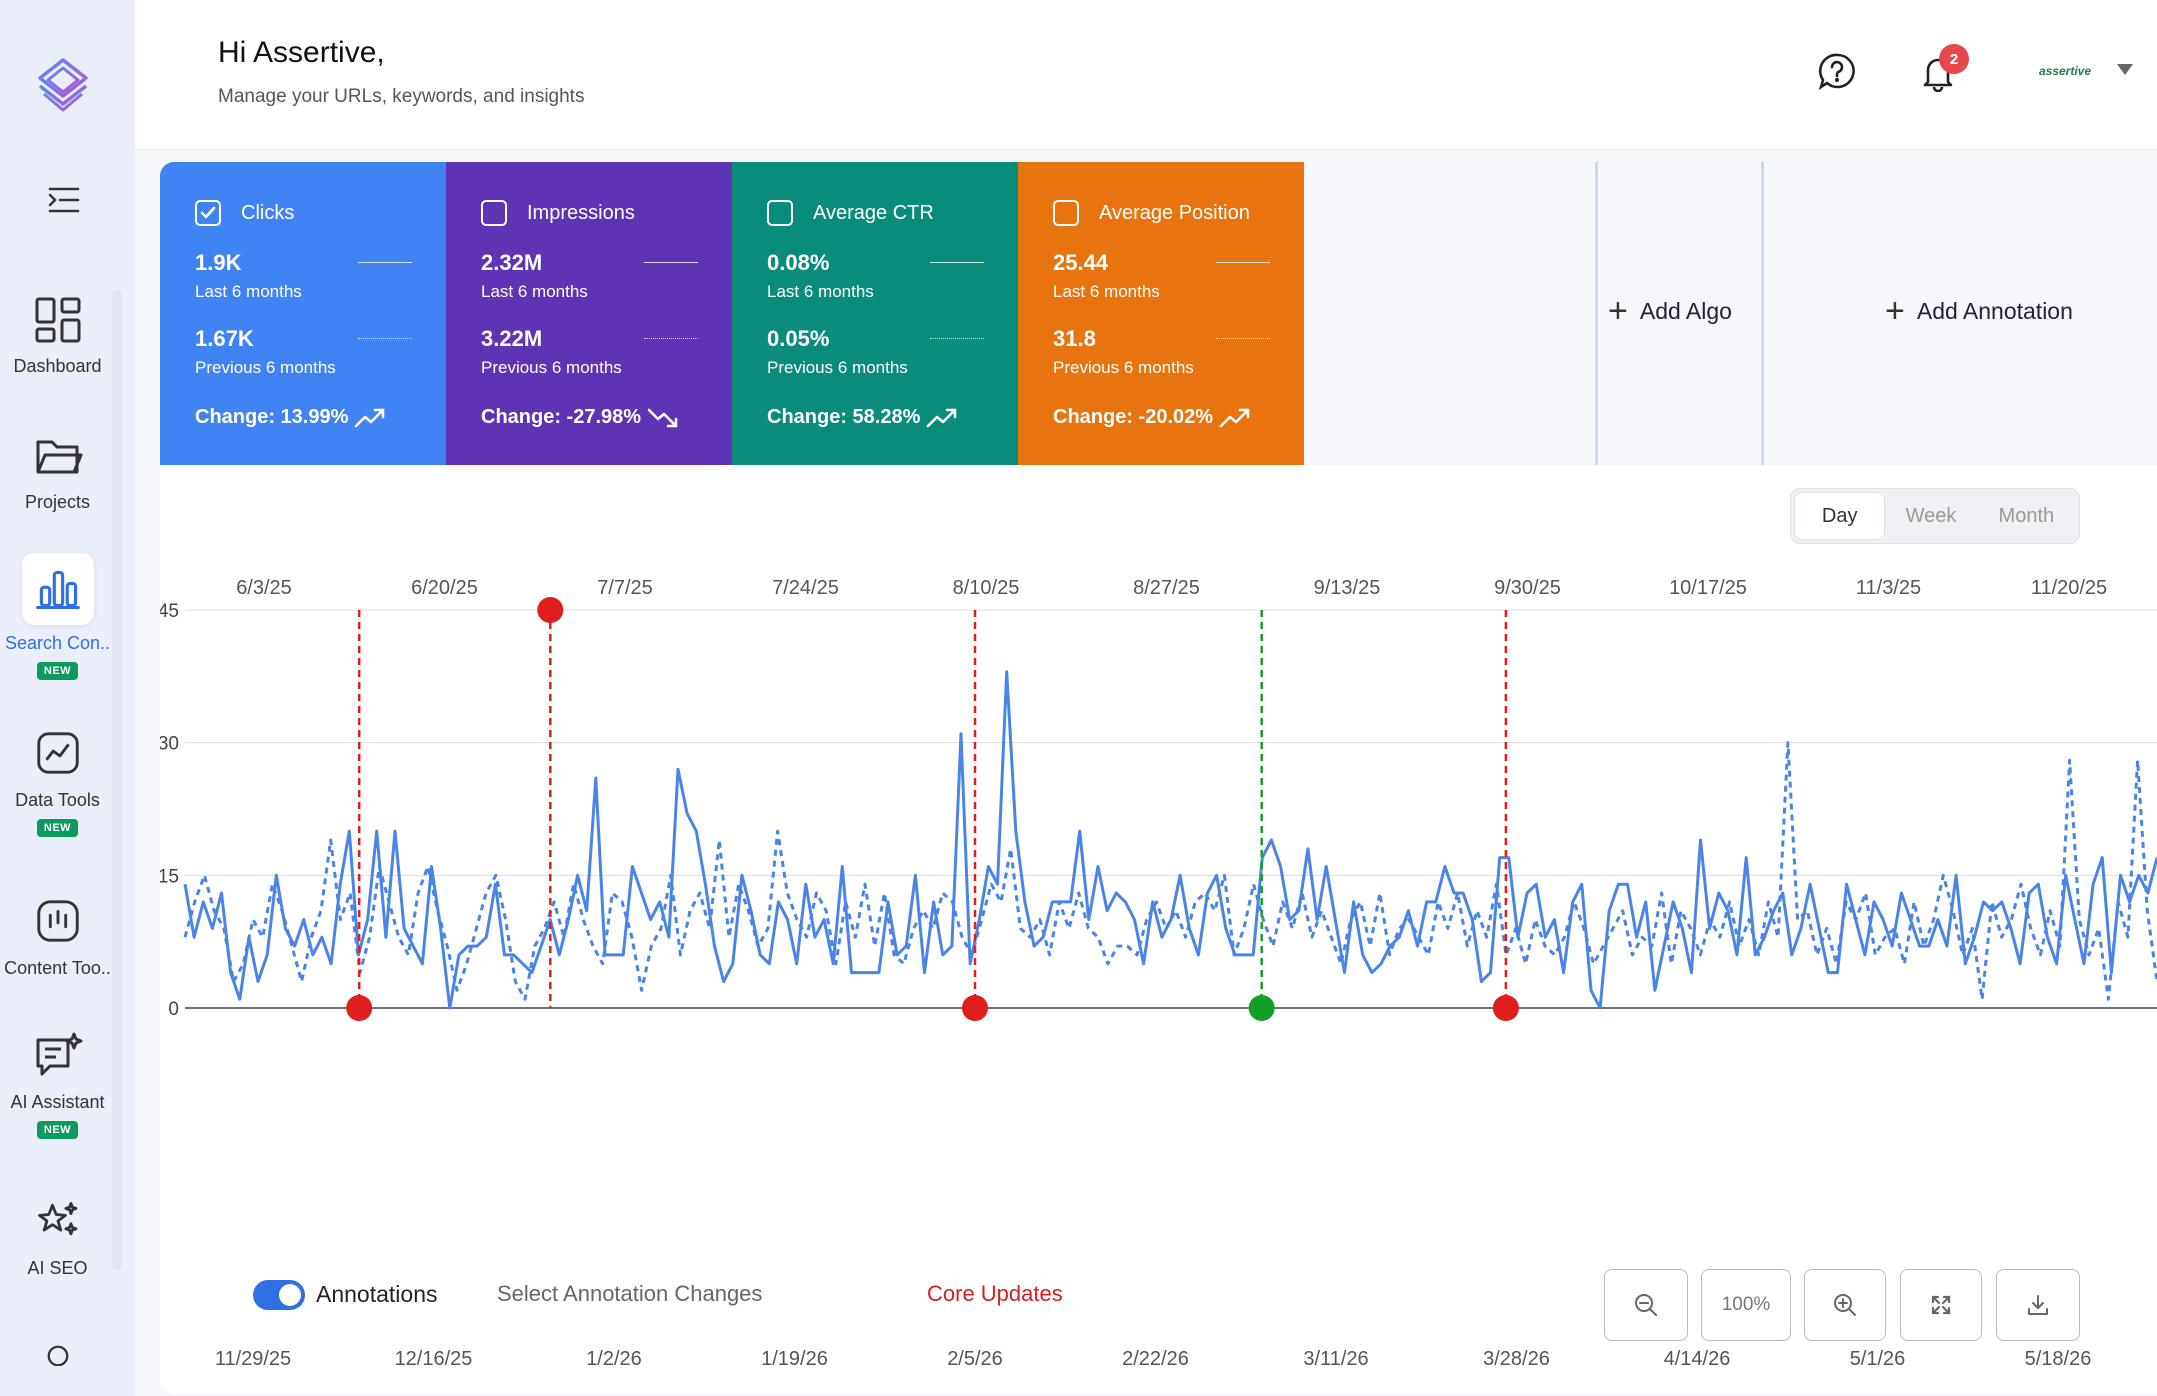 This screenshot has height=1396, width=2157. I want to click on help-icon, so click(1837, 71).